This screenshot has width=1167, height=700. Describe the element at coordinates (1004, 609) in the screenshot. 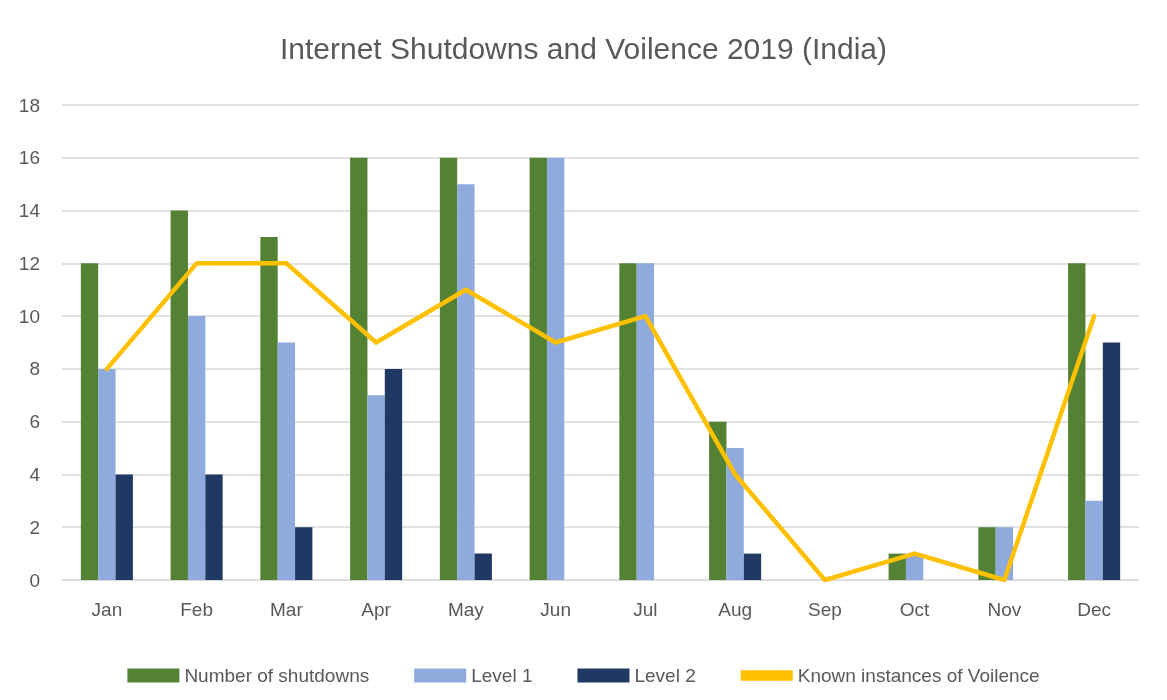

I see `x-tick-label: Nov` at that location.